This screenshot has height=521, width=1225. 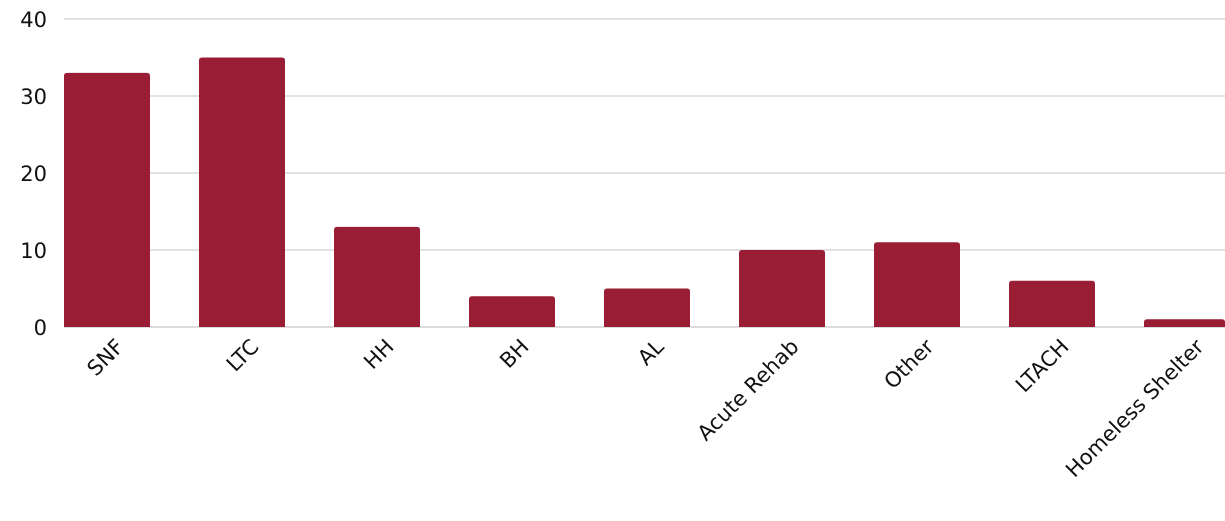 What do you see at coordinates (33, 97) in the screenshot?
I see `y-tick-label-30: 30` at bounding box center [33, 97].